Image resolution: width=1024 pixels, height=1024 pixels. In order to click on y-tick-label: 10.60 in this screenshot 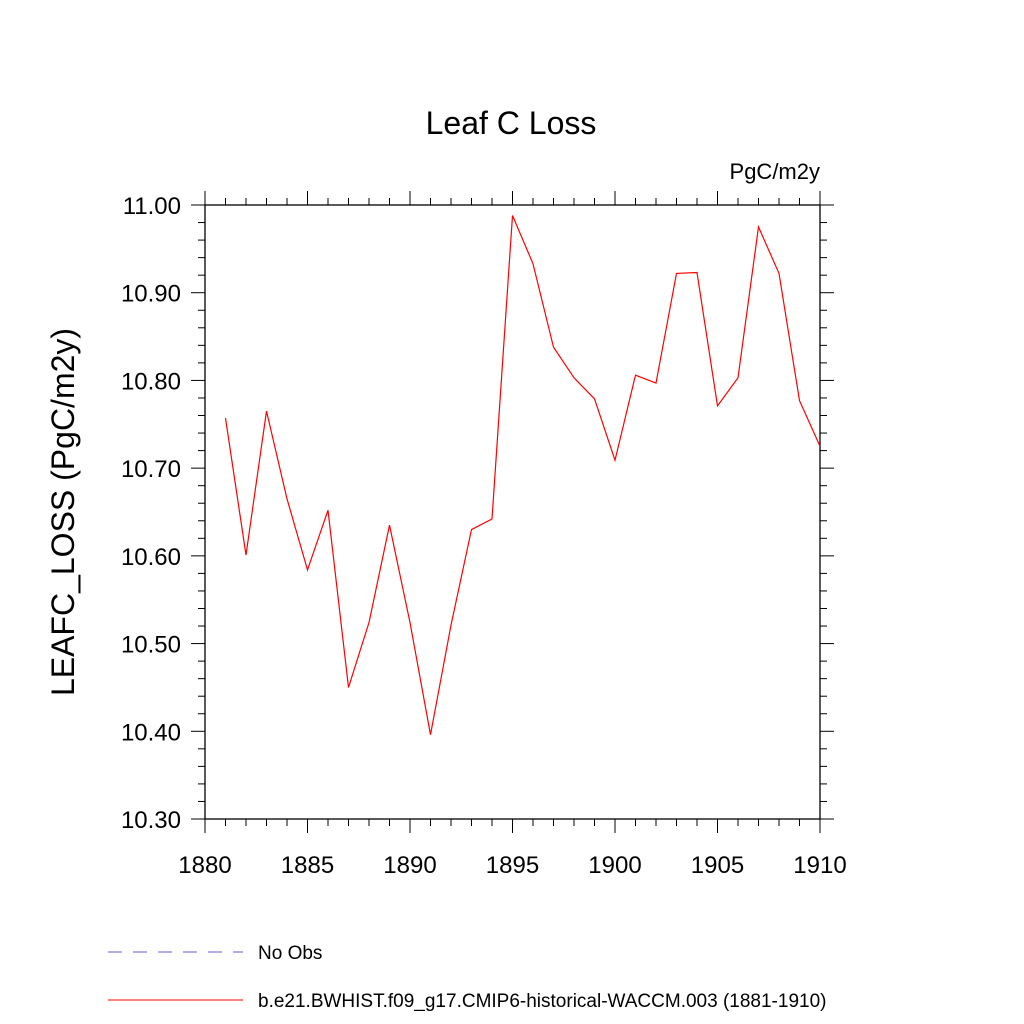, I will do `click(151, 557)`.